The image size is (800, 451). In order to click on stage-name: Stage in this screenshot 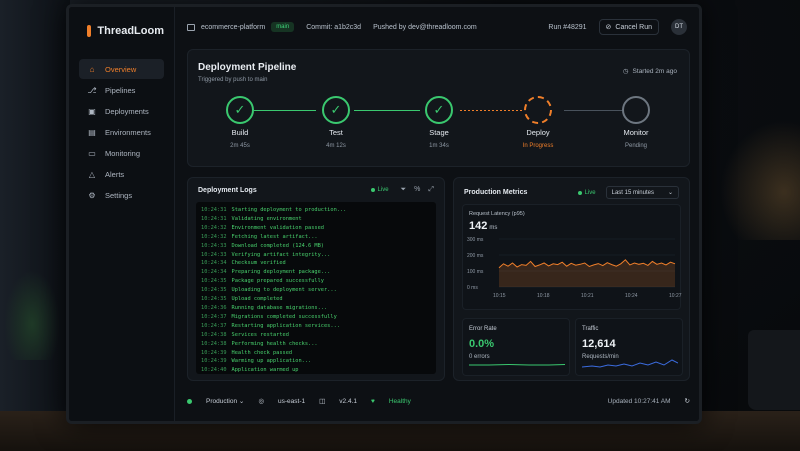, I will do `click(439, 132)`.